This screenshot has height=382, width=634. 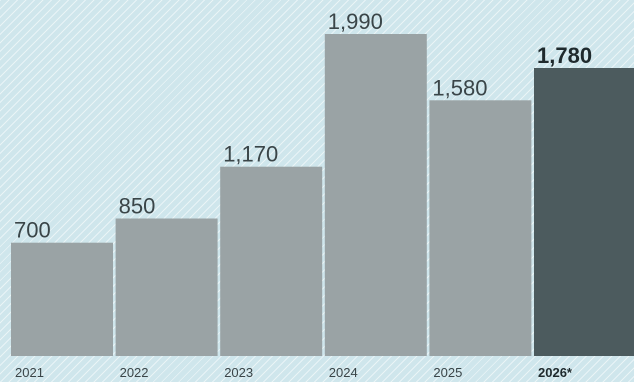 I want to click on bar-2026*, so click(x=584, y=212).